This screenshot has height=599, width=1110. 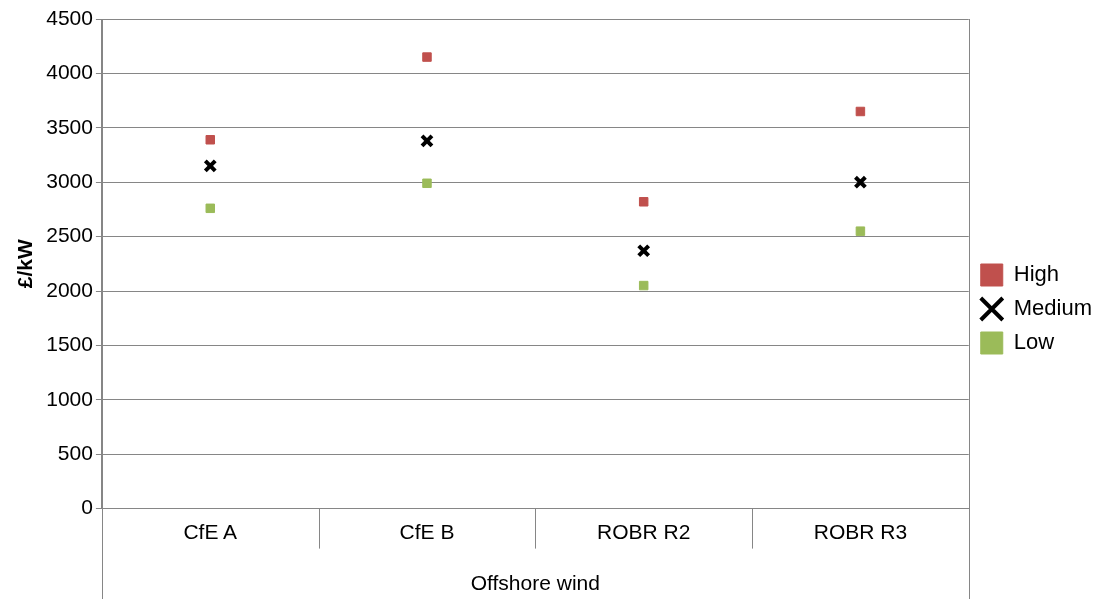 I want to click on y-tick-label: 3500, so click(x=69, y=126).